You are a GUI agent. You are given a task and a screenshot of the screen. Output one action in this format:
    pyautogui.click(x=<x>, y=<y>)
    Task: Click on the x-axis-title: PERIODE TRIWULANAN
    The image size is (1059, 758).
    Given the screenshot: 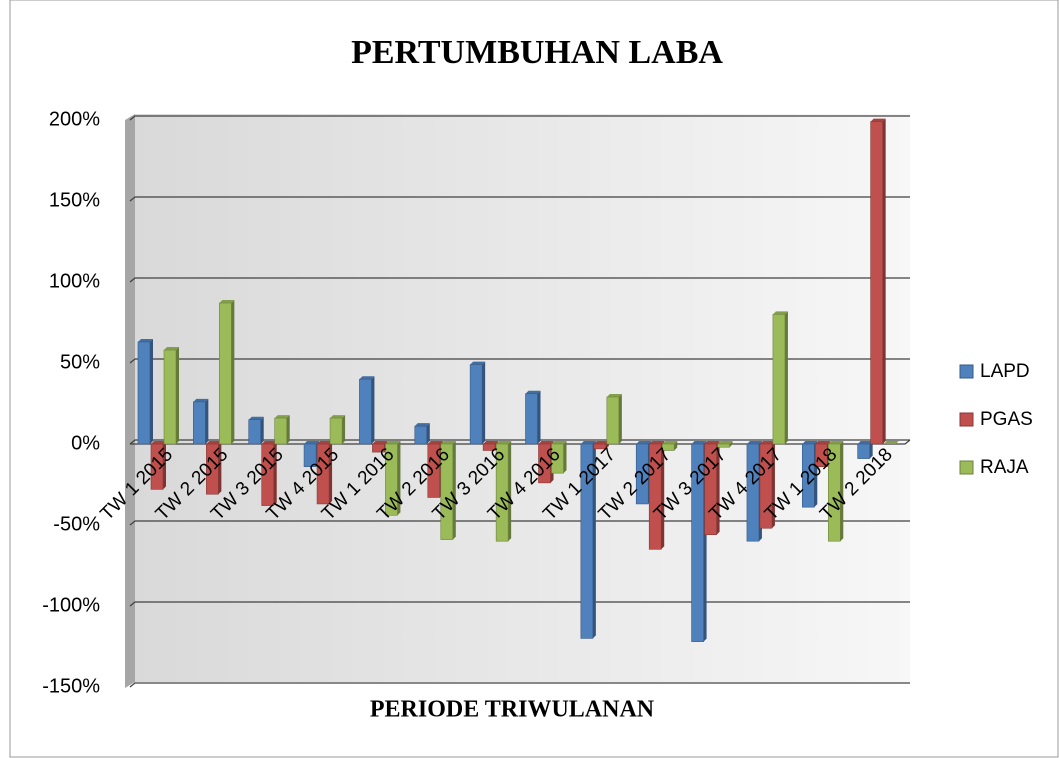 What is the action you would take?
    pyautogui.click(x=512, y=710)
    